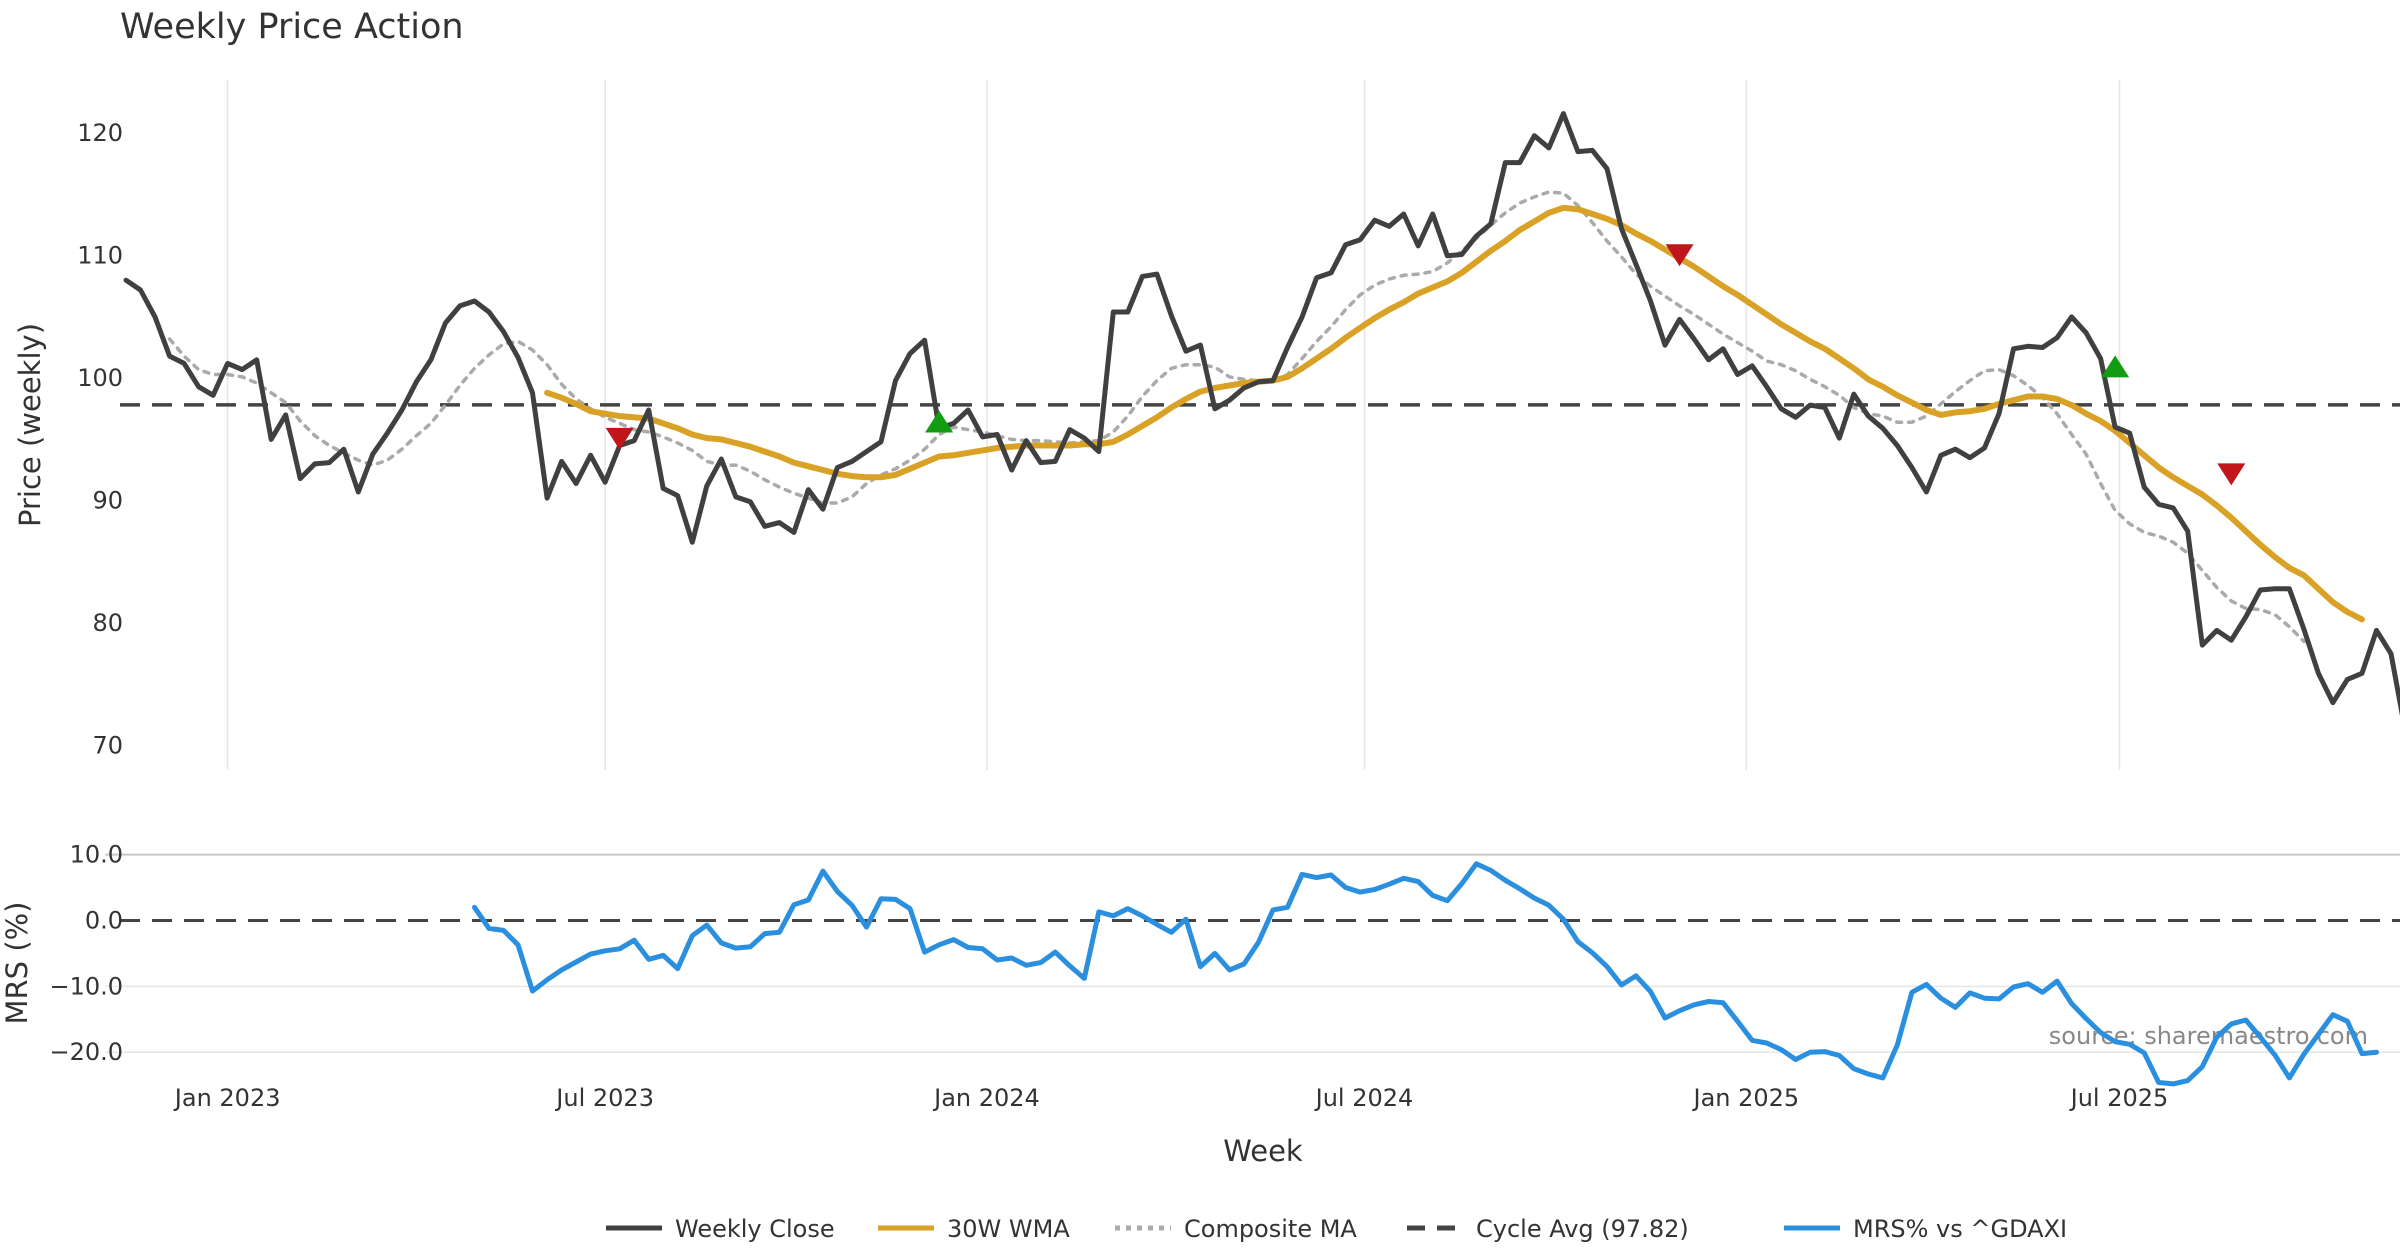 The height and width of the screenshot is (1260, 2400). Describe the element at coordinates (1263, 1151) in the screenshot. I see `x-axis-label: Week` at that location.